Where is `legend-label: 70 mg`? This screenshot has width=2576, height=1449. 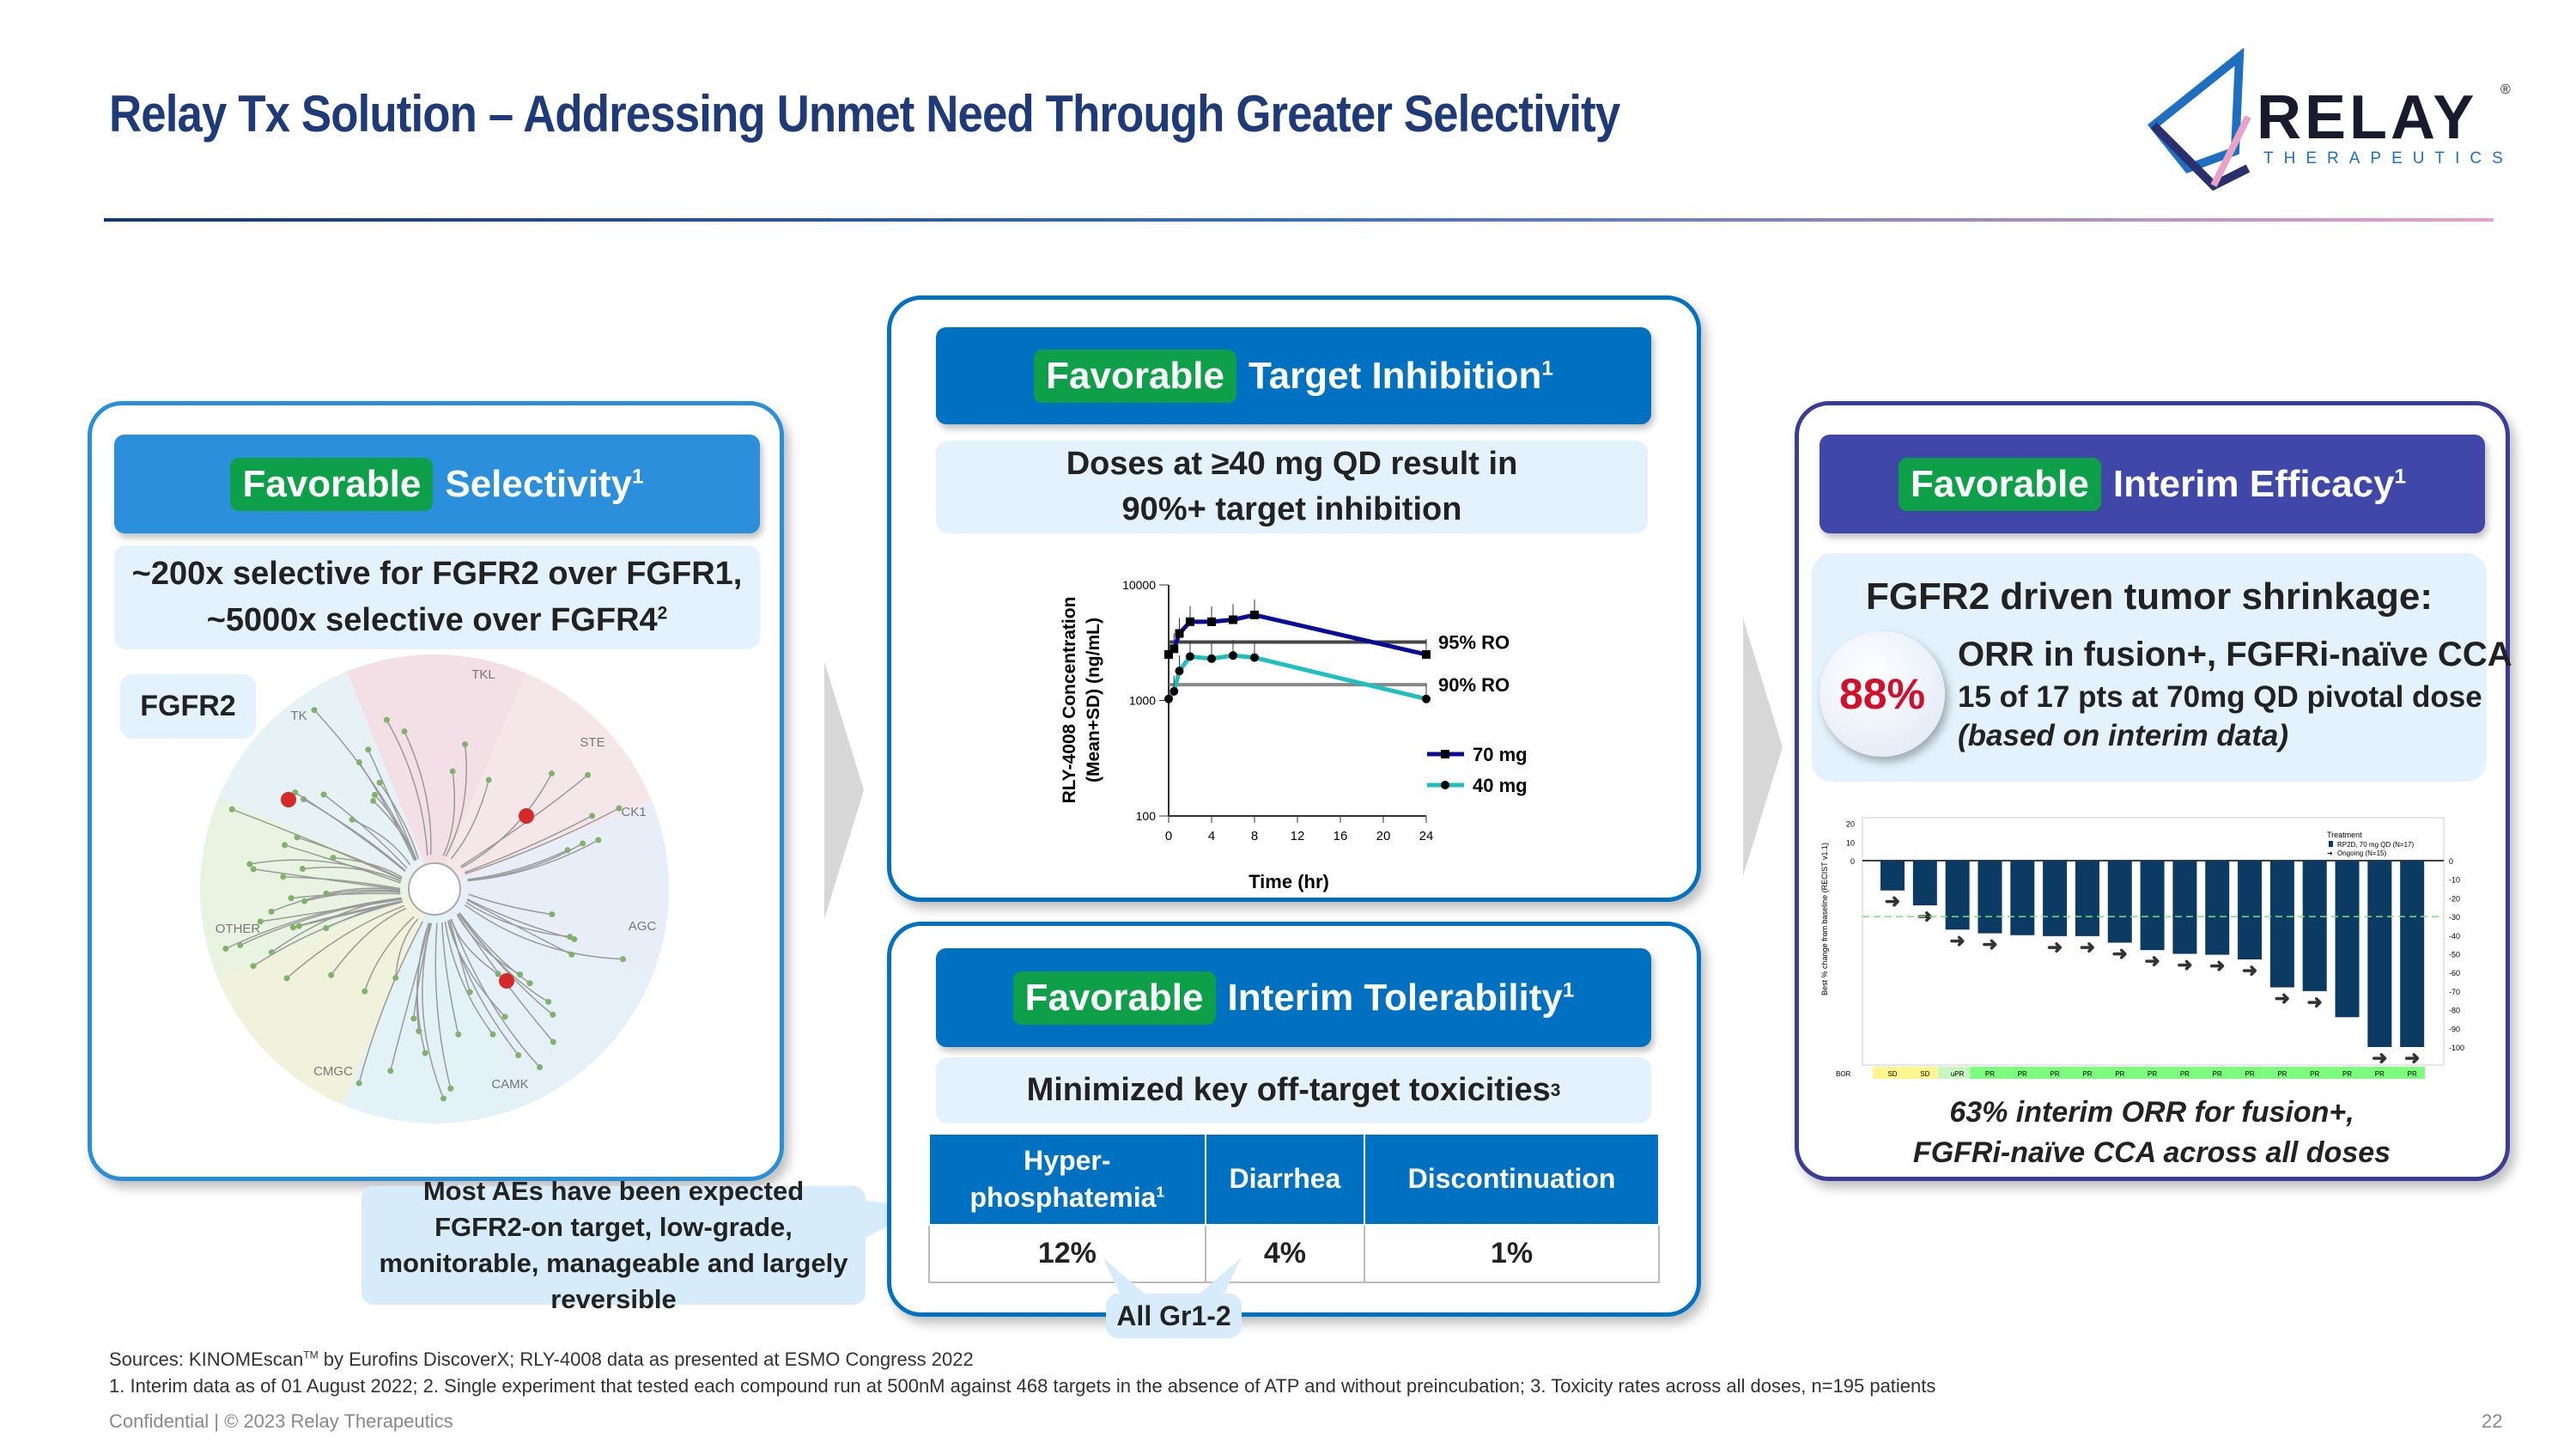
legend-label: 70 mg is located at coordinates (1500, 754).